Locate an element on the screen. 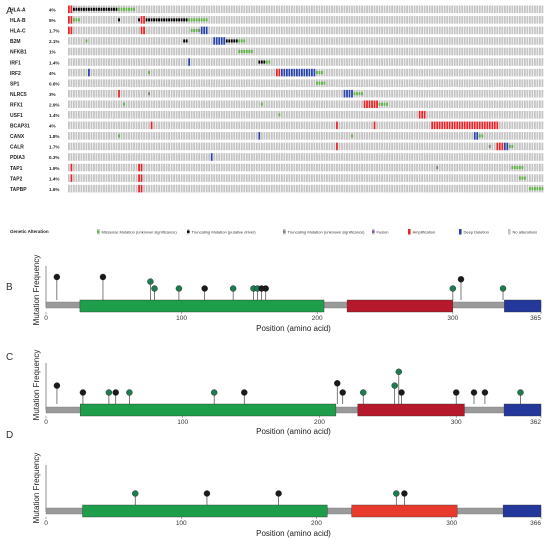  legend-label: Amplification is located at coordinates (424, 232).